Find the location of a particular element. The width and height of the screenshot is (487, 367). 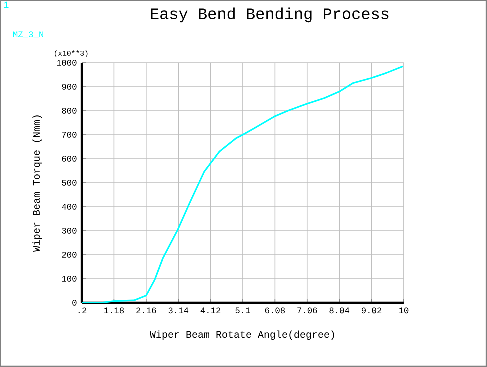

x-axis-title: Wiper Beam Rotate Angle(degree) is located at coordinates (242, 335).